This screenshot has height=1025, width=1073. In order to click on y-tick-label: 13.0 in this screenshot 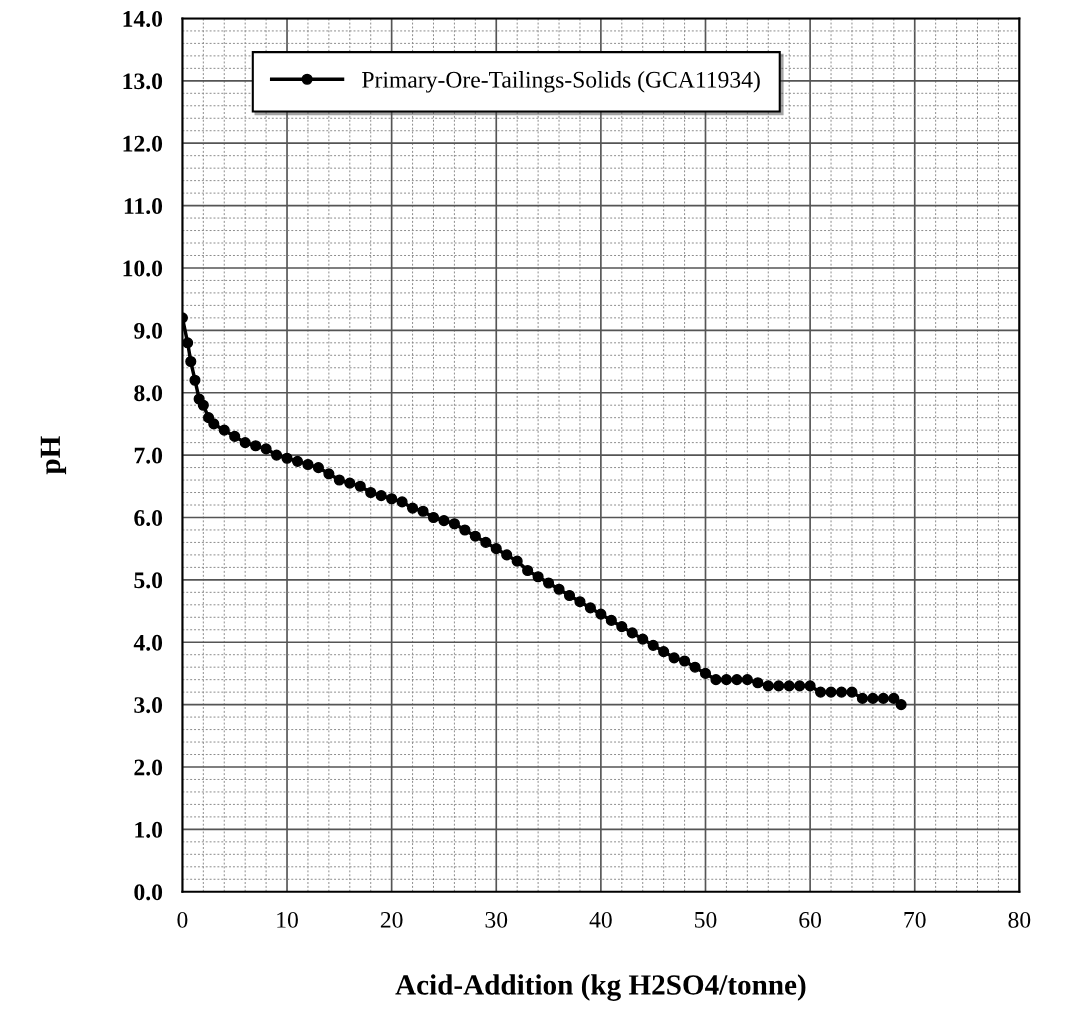, I will do `click(143, 81)`.